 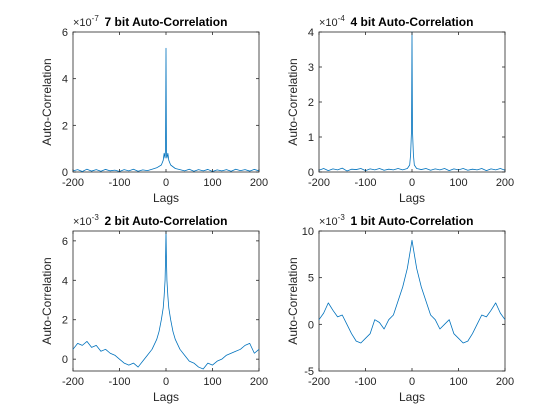 I want to click on chart-title: 4 bit Auto-Correlation, so click(x=412, y=22).